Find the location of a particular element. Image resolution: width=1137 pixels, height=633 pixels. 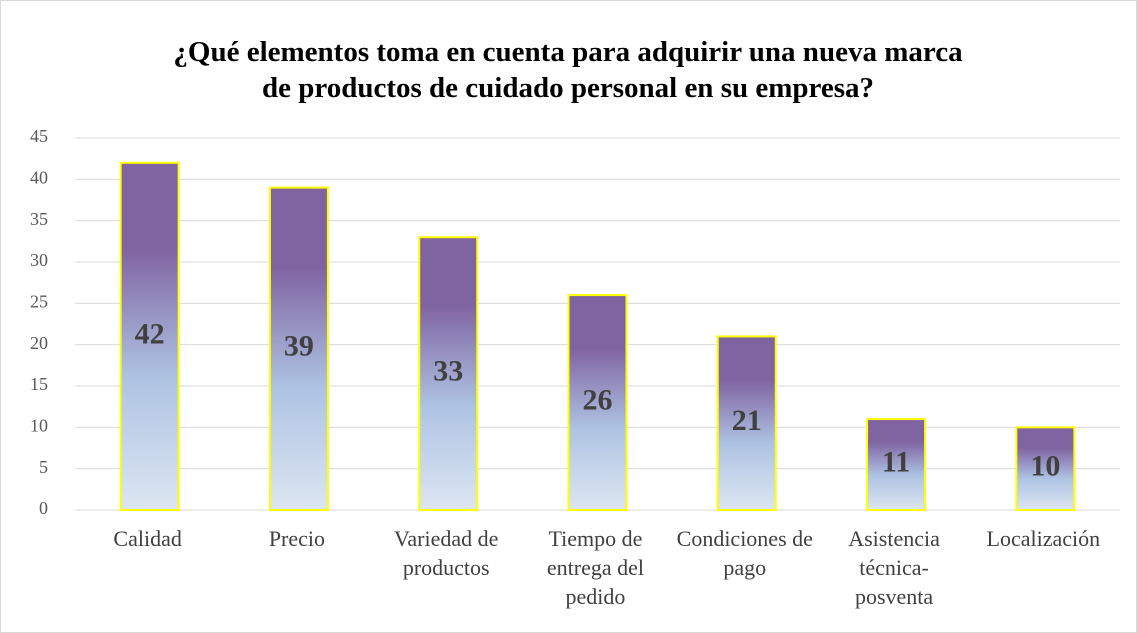

y-tick-label: 5 is located at coordinates (43, 467).